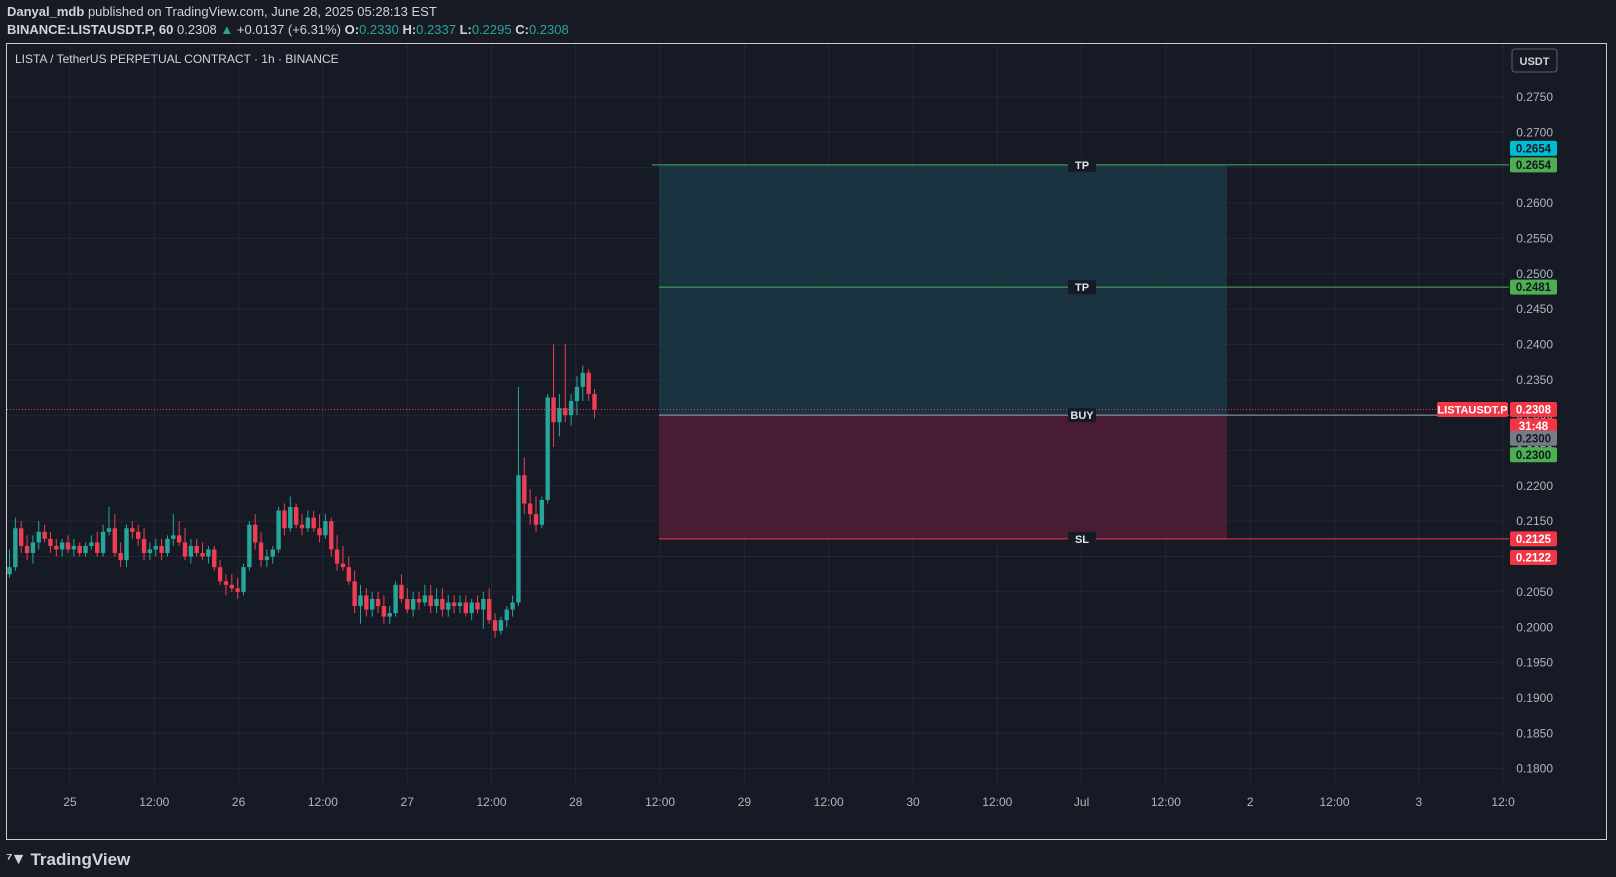 This screenshot has width=1616, height=877. Describe the element at coordinates (1534, 60) in the screenshot. I see `currency-button: USDT` at that location.